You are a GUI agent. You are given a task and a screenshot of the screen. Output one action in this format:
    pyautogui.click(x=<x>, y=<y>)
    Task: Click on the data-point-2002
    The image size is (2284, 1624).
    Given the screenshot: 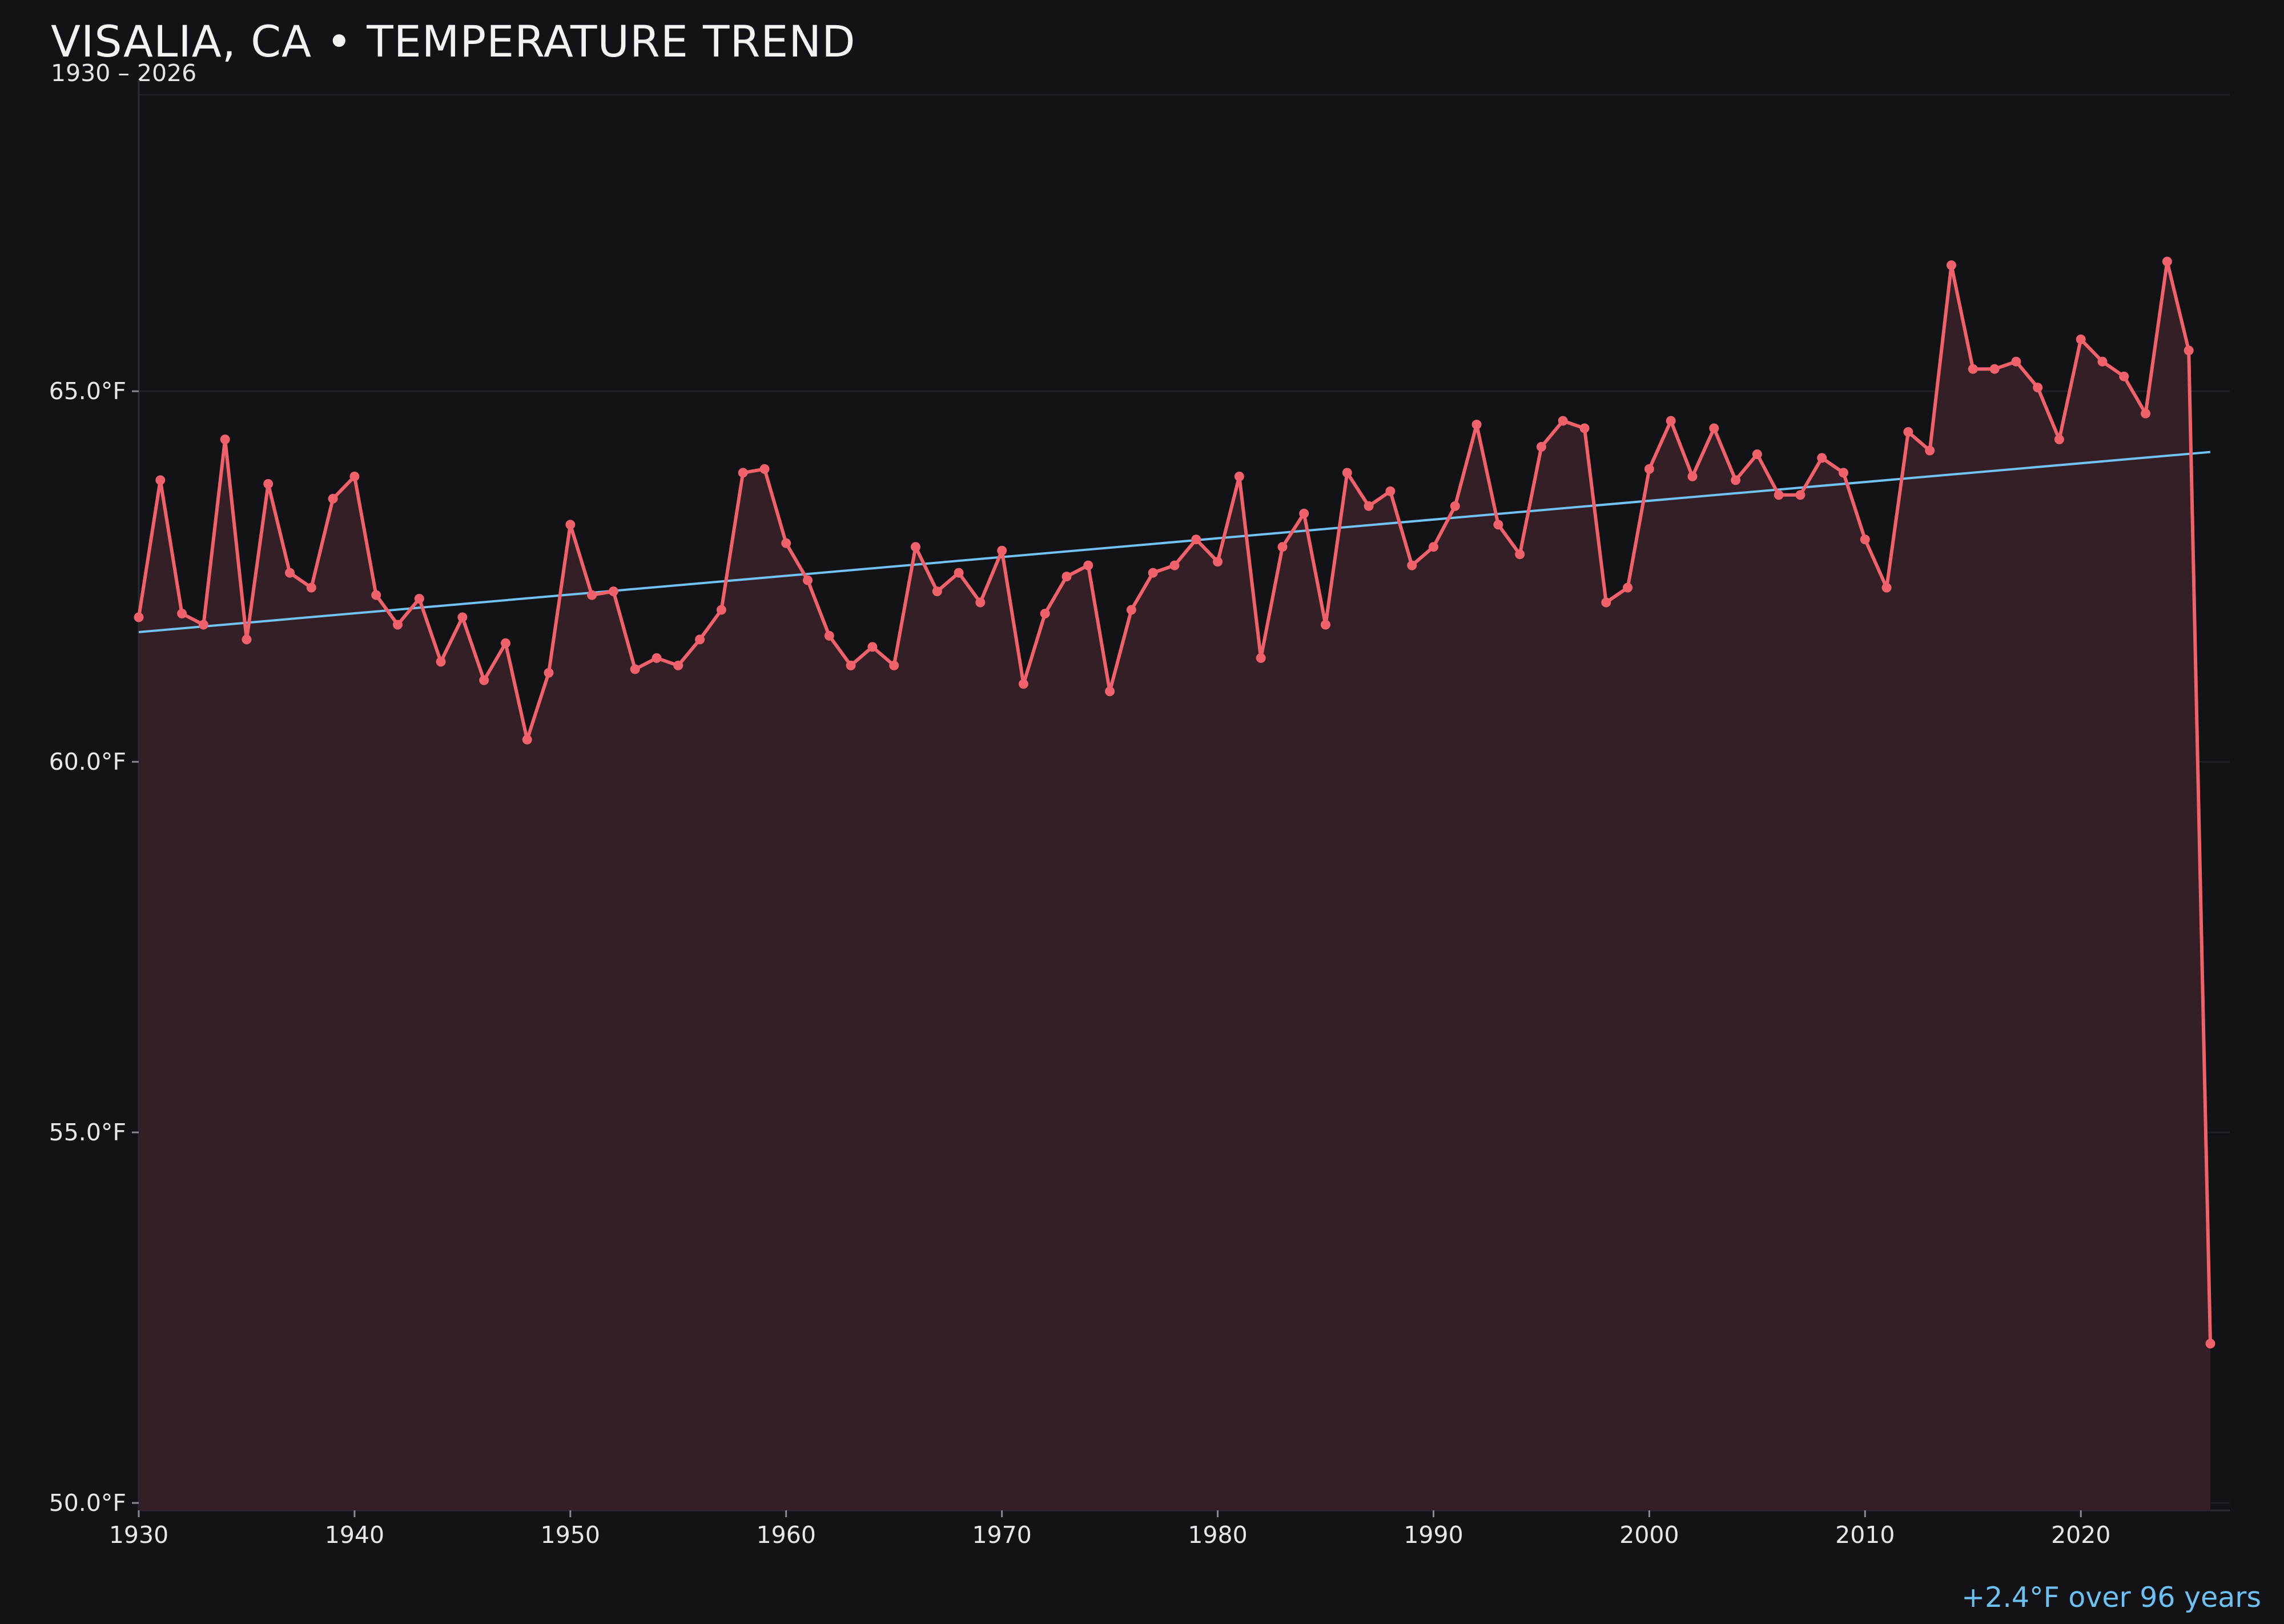 What is the action you would take?
    pyautogui.click(x=1692, y=476)
    